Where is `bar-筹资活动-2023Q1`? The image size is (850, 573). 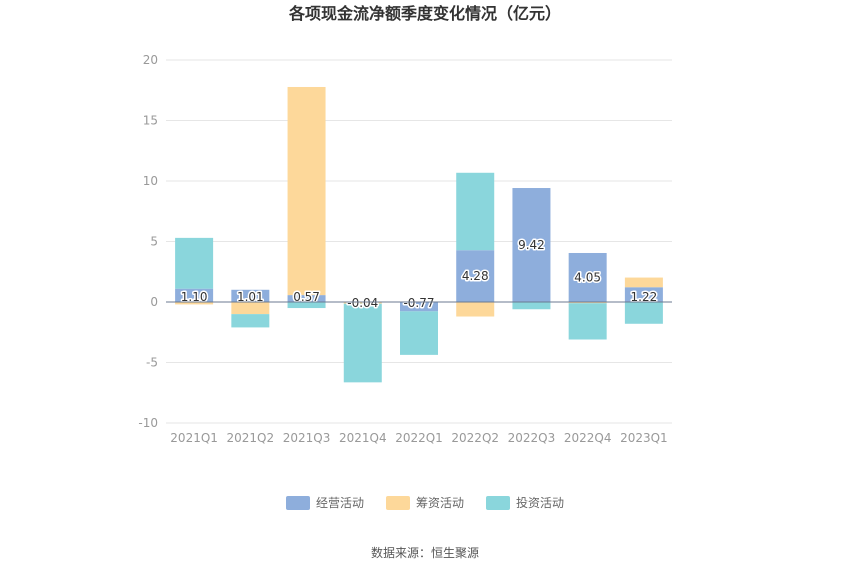
bar-筹资活动-2023Q1 is located at coordinates (643, 282).